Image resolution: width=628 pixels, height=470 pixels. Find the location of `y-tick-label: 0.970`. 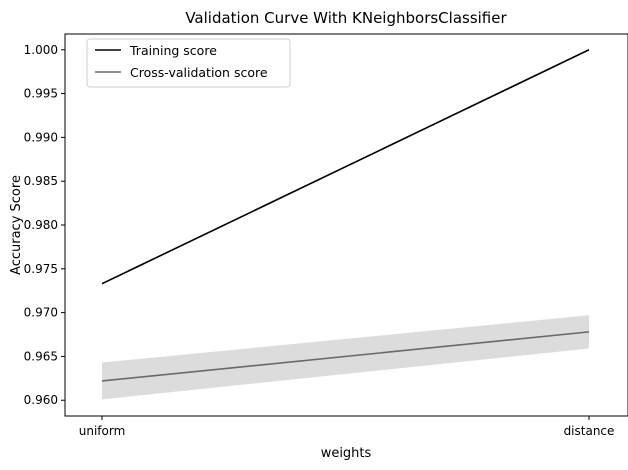

y-tick-label: 0.970 is located at coordinates (41, 313).